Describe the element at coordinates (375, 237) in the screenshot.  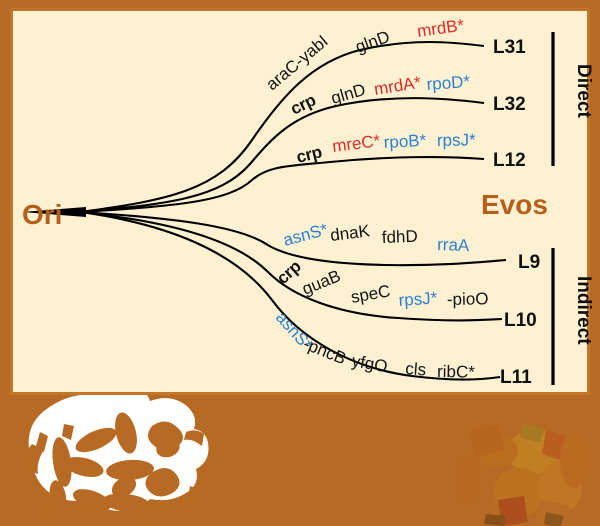
I see `gene-labels-L9: asnS* dnaK fdhD rraA` at that location.